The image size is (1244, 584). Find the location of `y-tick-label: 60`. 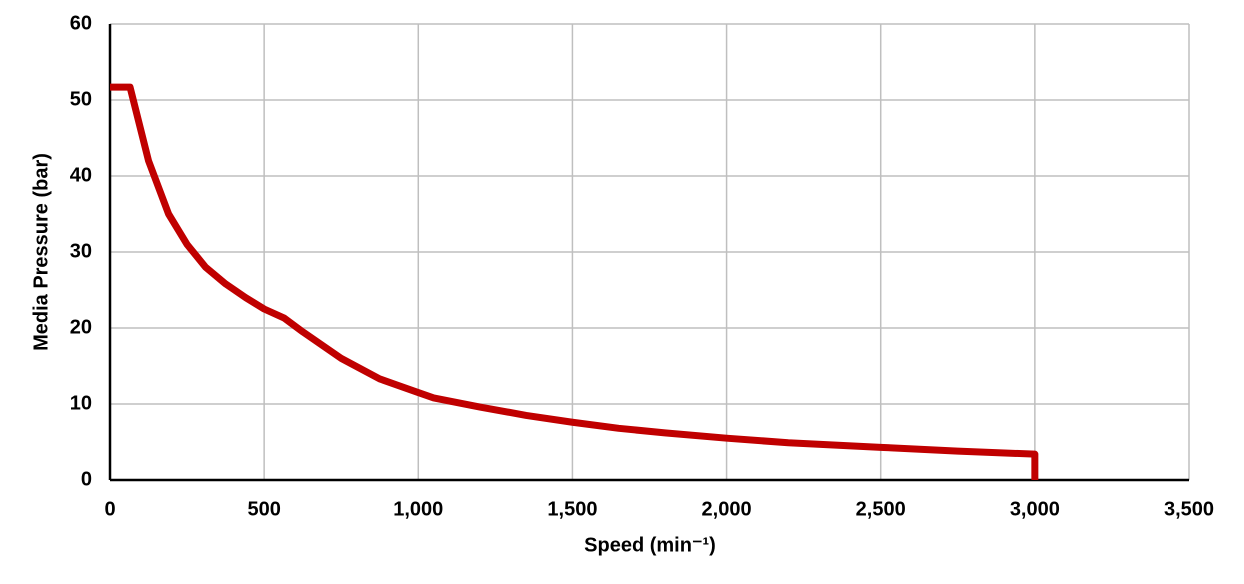

y-tick-label: 60 is located at coordinates (81, 23).